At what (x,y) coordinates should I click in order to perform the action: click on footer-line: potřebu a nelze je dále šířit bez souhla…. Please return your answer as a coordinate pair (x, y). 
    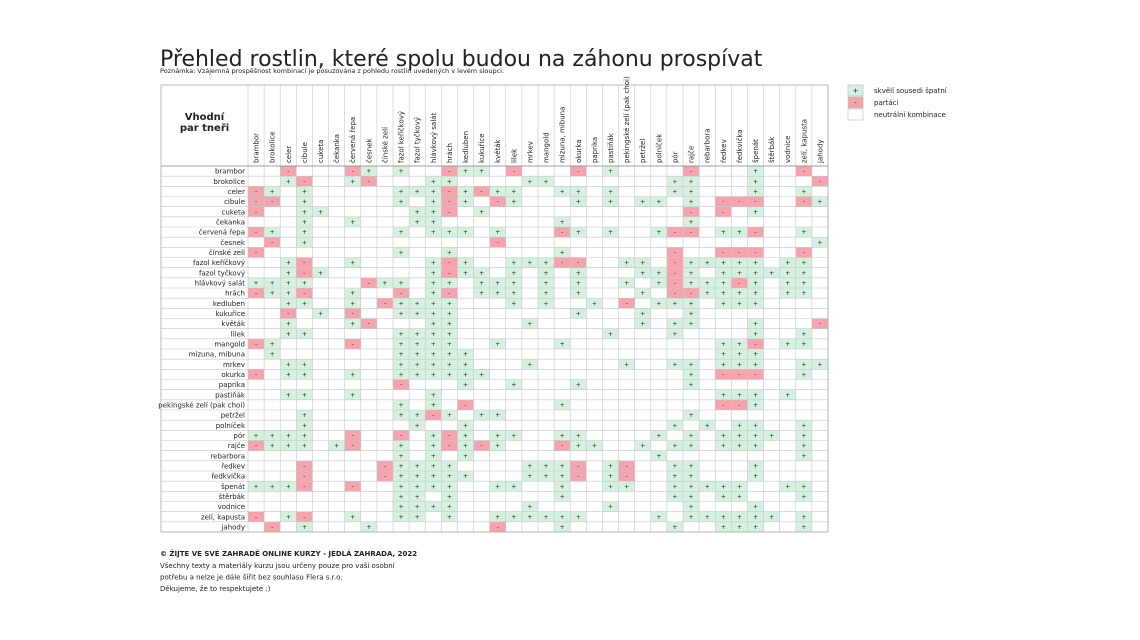
    Looking at the image, I should click on (251, 578).